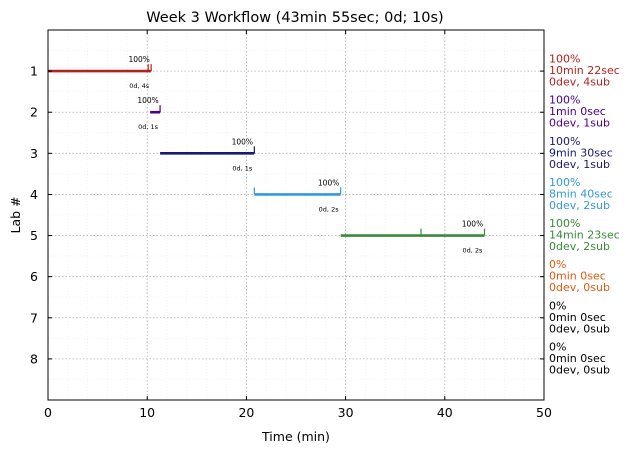 This screenshot has height=453, width=630. I want to click on lab-8-side-line: 0%, so click(557, 346).